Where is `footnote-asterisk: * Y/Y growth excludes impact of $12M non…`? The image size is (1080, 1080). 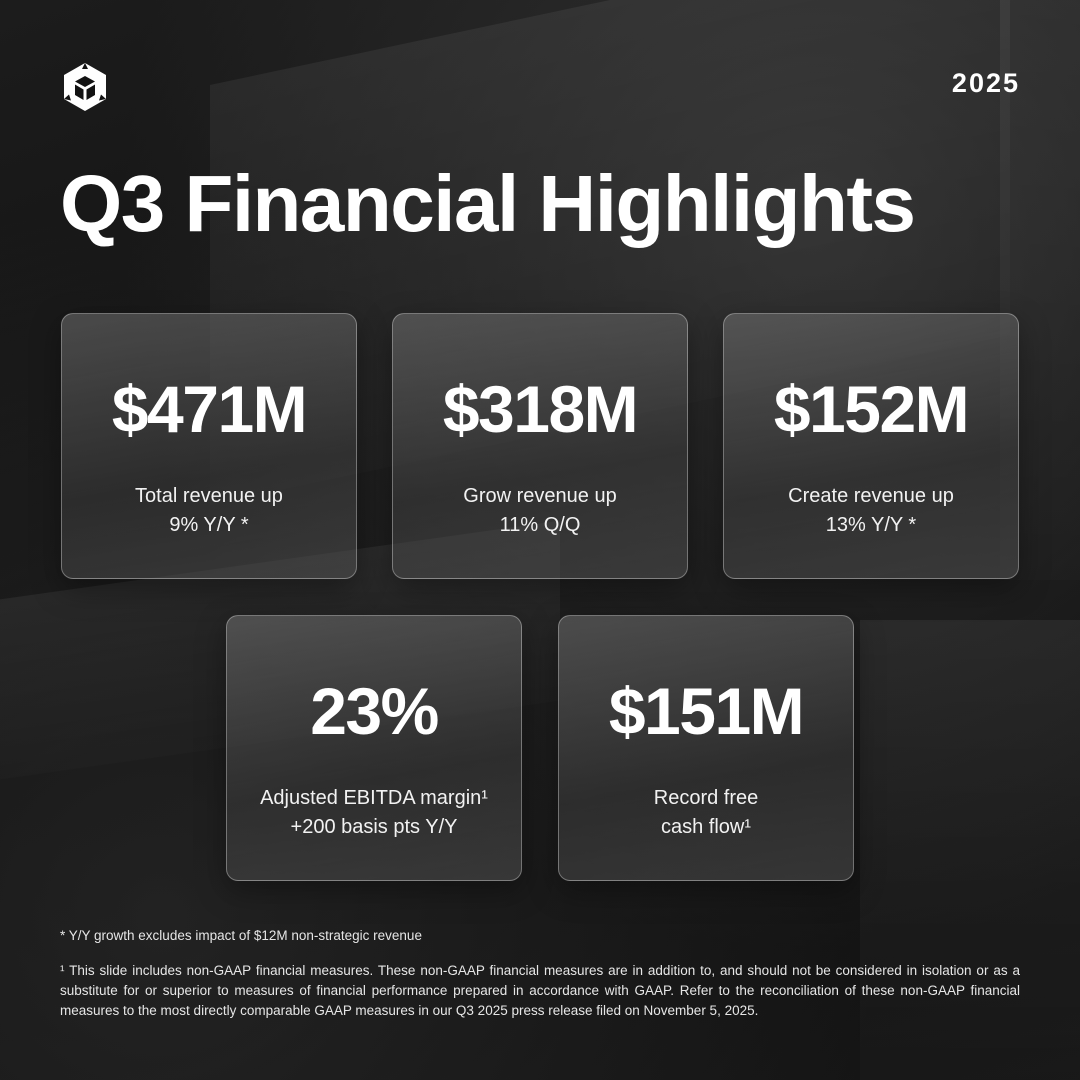 footnote-asterisk: * Y/Y growth excludes impact of $12M non… is located at coordinates (241, 935).